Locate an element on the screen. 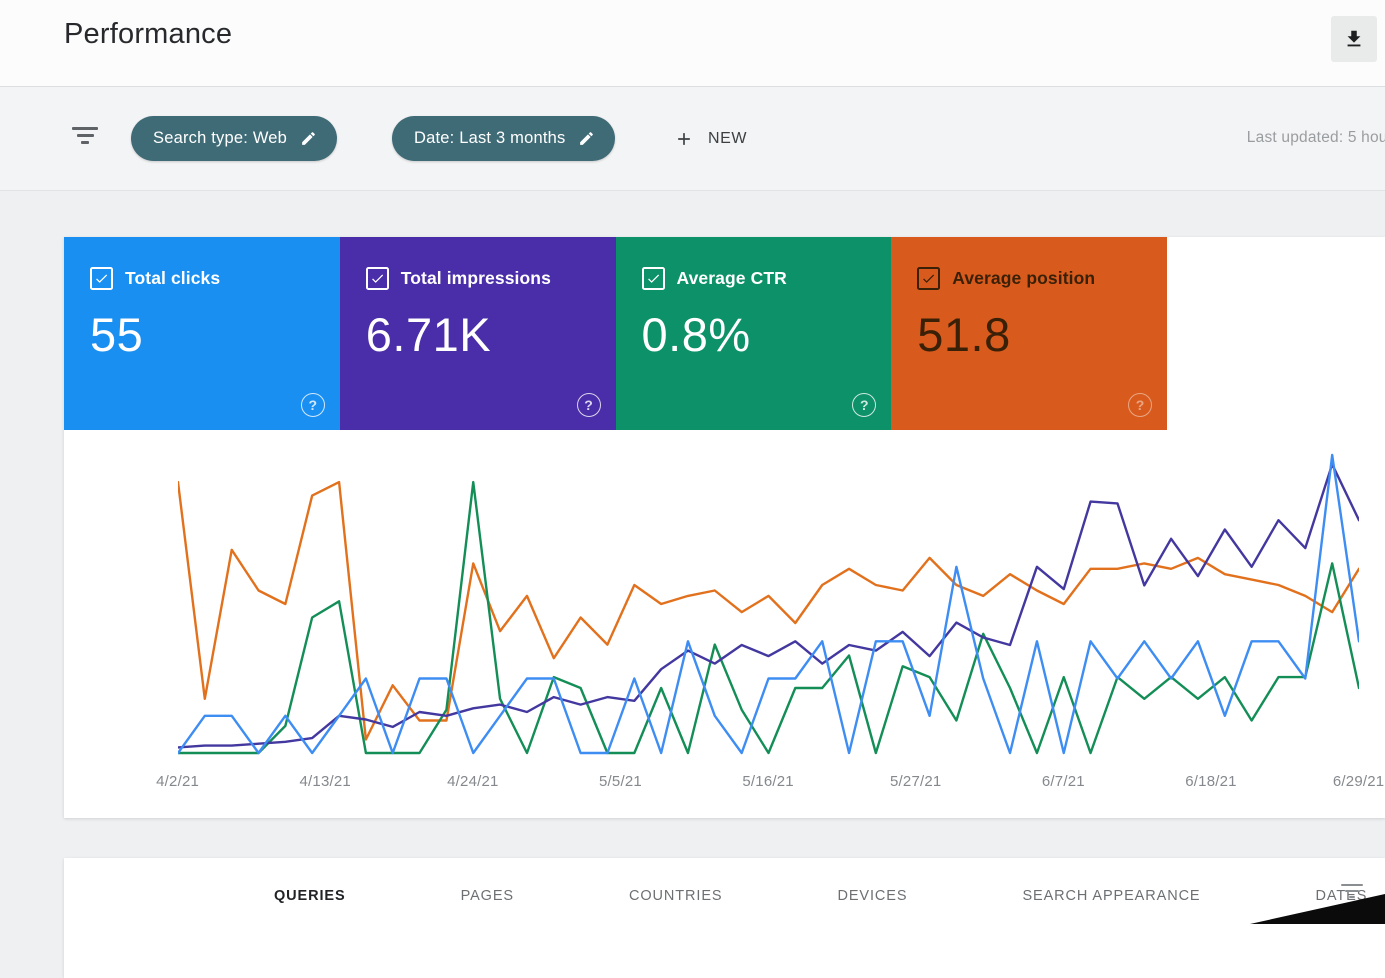  download-icon is located at coordinates (1354, 38).